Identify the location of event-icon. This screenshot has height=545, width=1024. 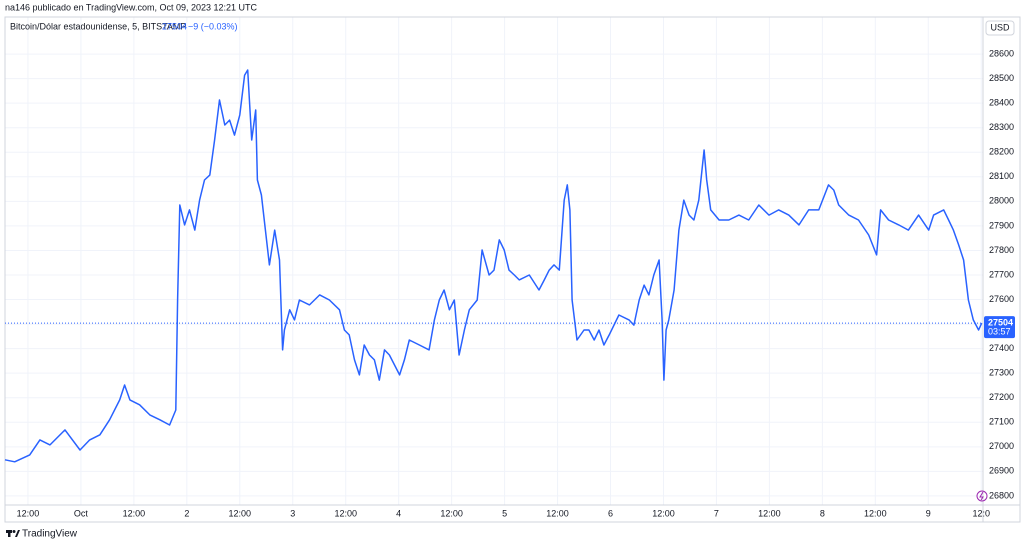
(982, 496).